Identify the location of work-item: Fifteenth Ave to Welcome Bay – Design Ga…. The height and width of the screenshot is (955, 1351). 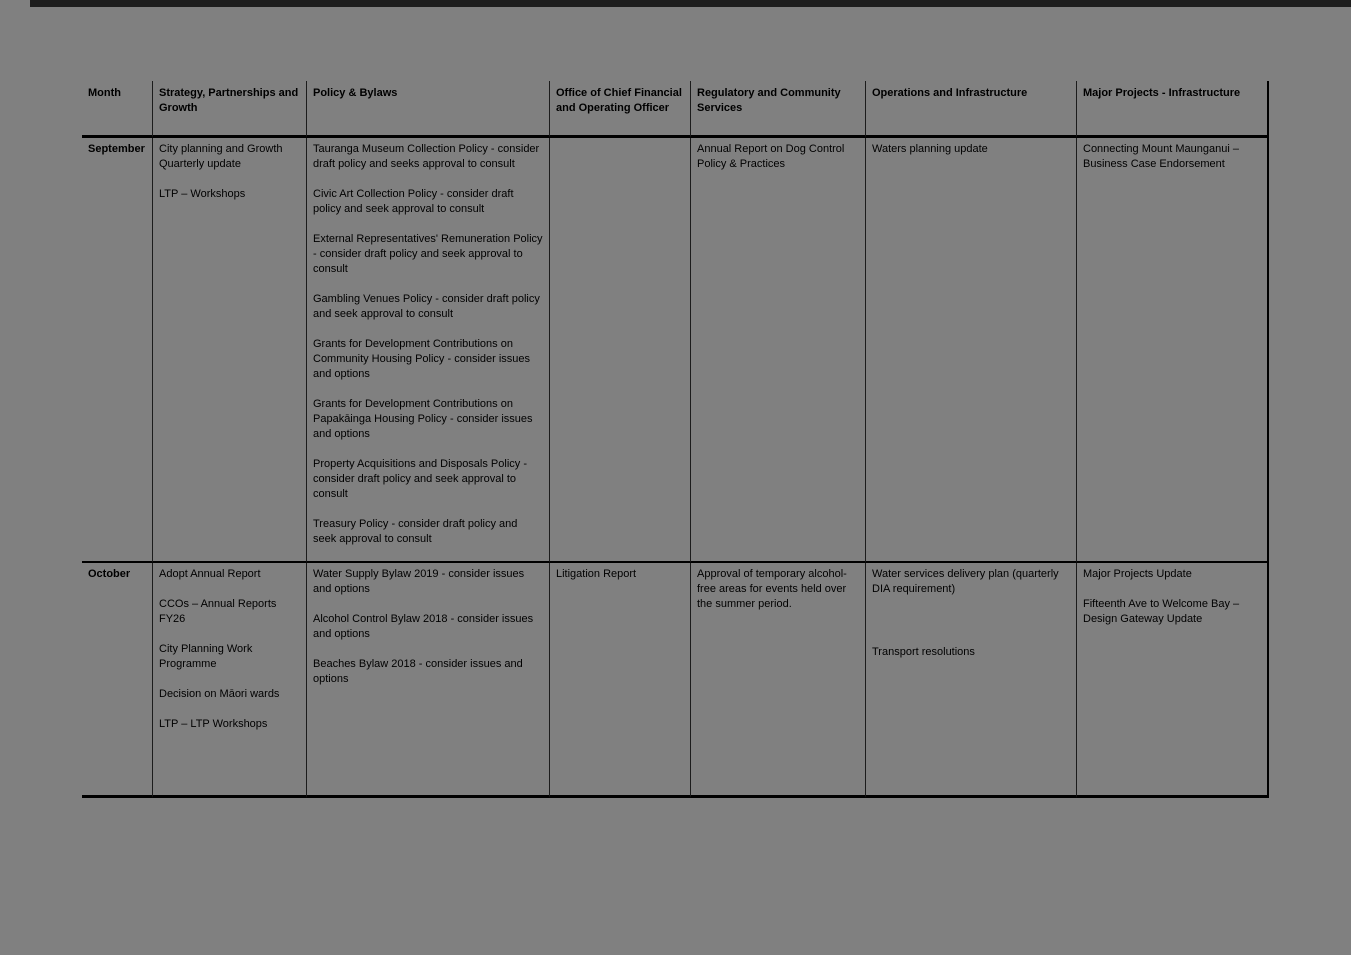
(1161, 611).